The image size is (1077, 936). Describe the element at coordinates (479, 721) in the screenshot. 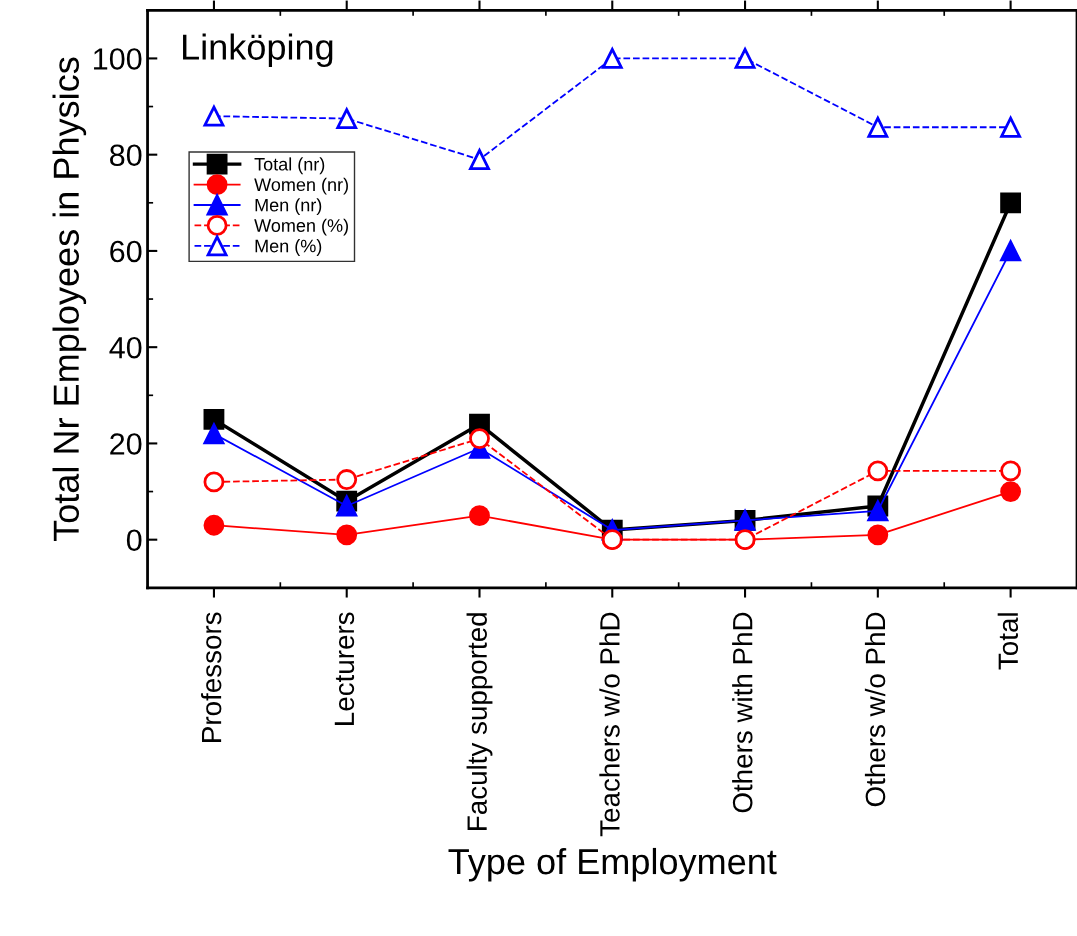

I see `x-tick-label: Faculty supported` at that location.